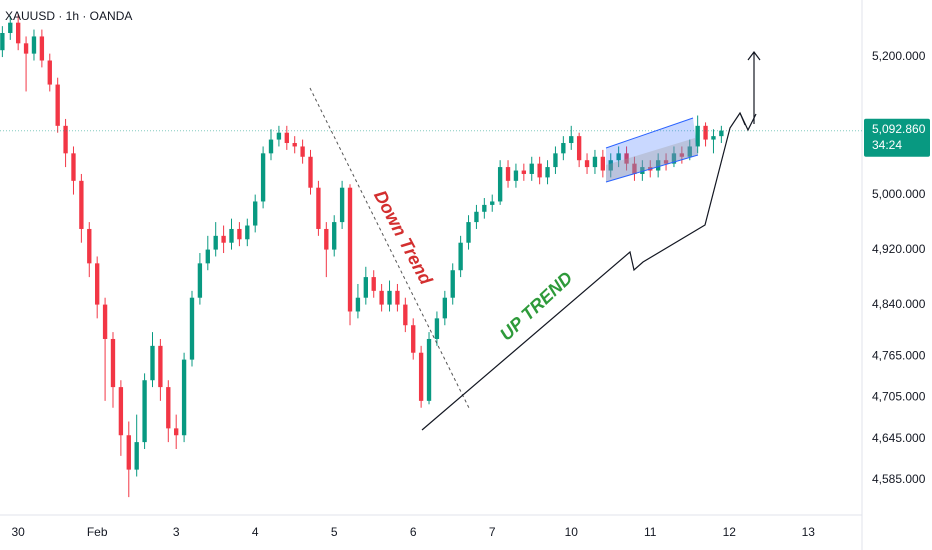  What do you see at coordinates (899, 479) in the screenshot?
I see `y-tick-label: 4,585.000` at bounding box center [899, 479].